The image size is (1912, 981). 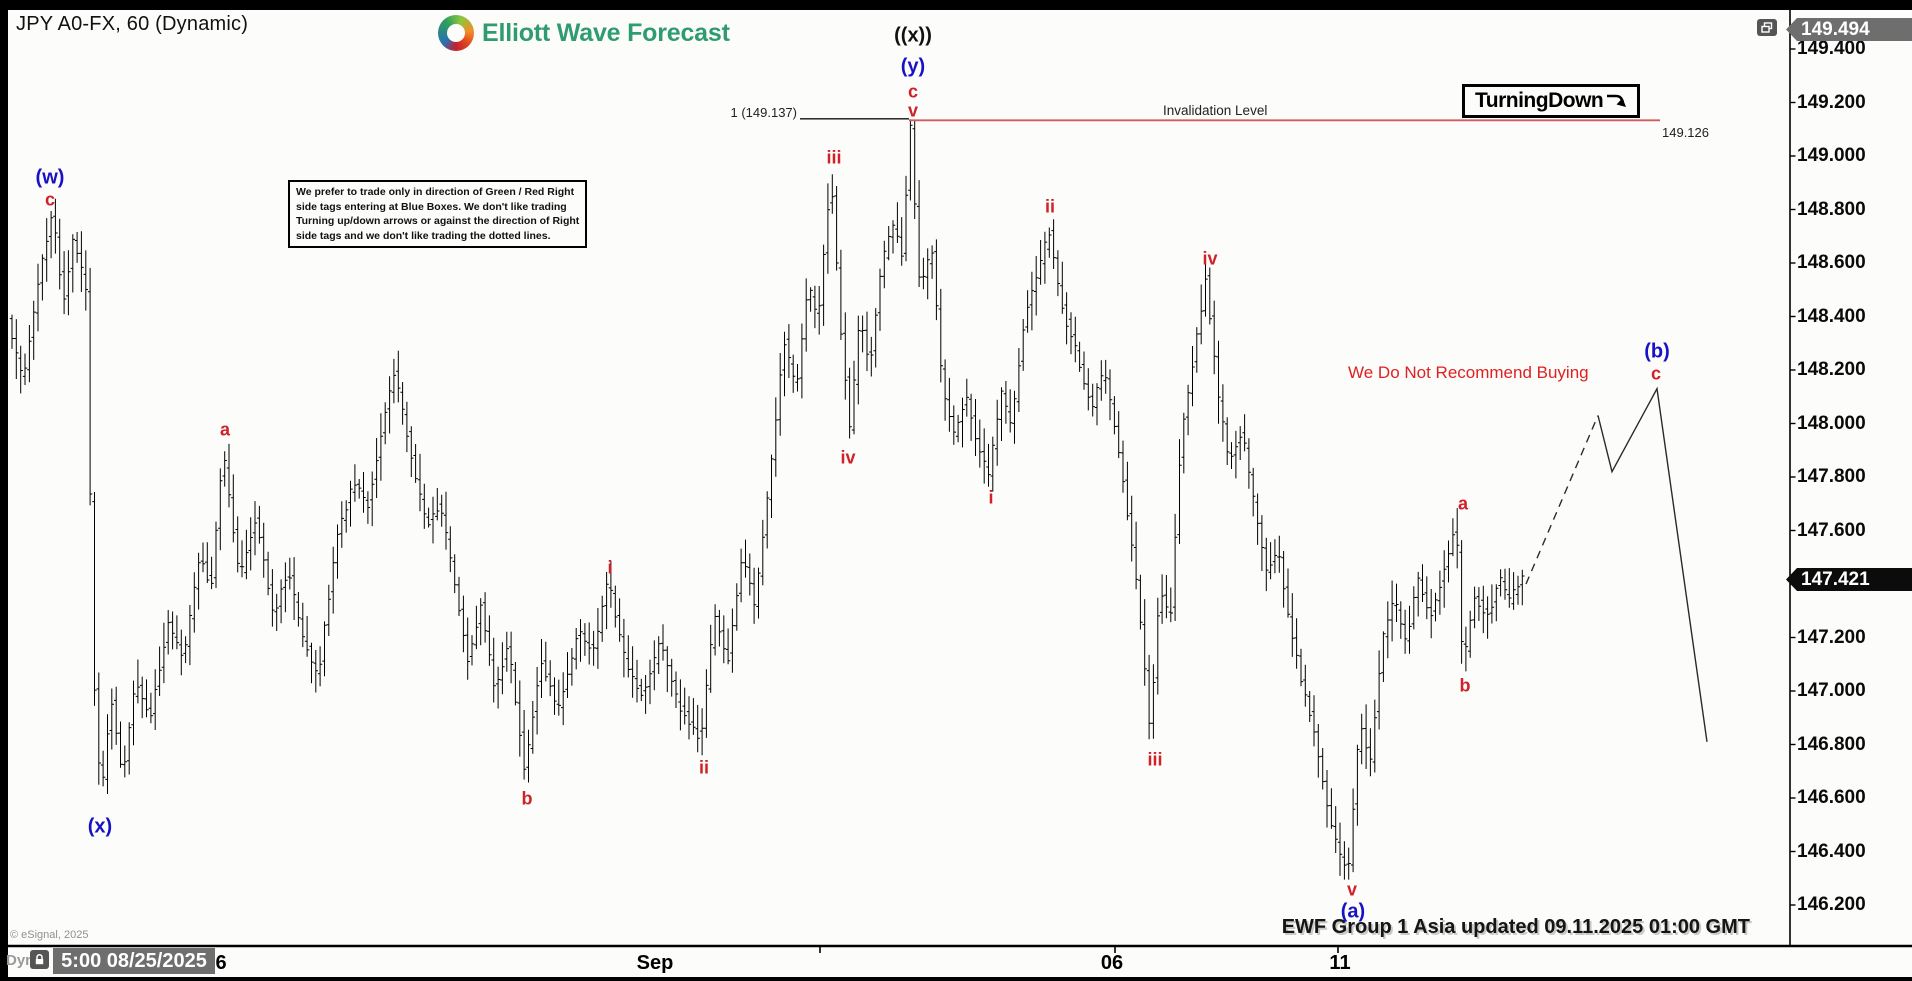 What do you see at coordinates (20, 960) in the screenshot?
I see `dyn-status-label: Dyn` at bounding box center [20, 960].